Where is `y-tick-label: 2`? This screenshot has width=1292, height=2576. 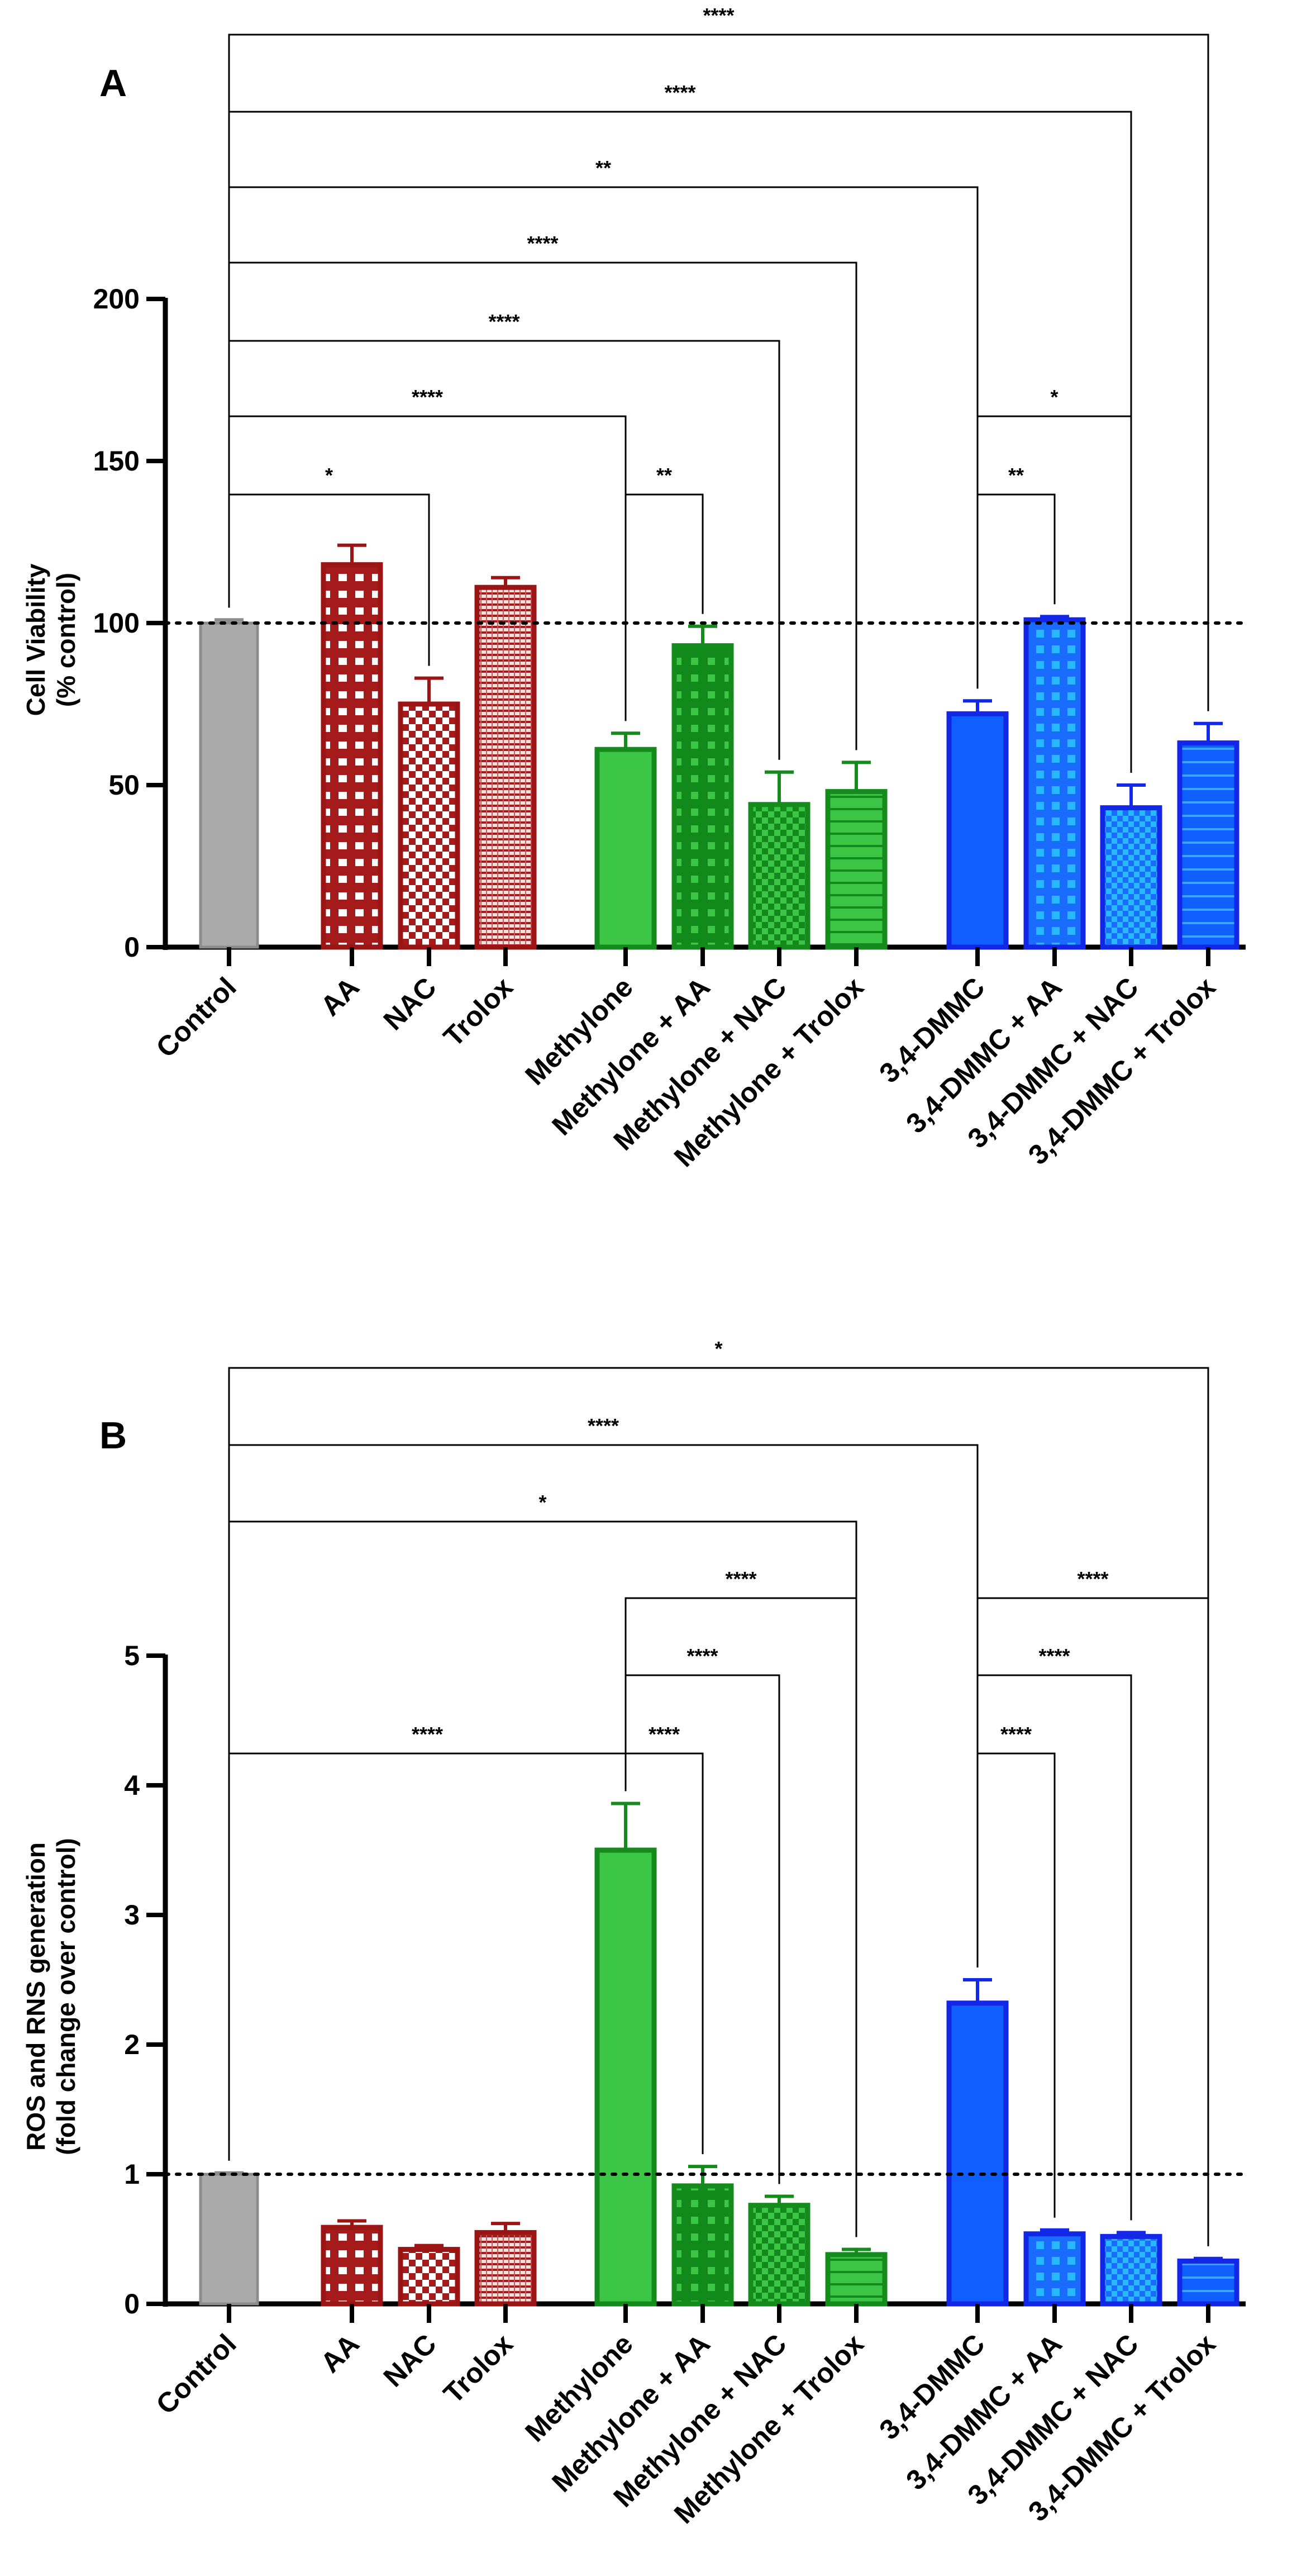 y-tick-label: 2 is located at coordinates (132, 2045).